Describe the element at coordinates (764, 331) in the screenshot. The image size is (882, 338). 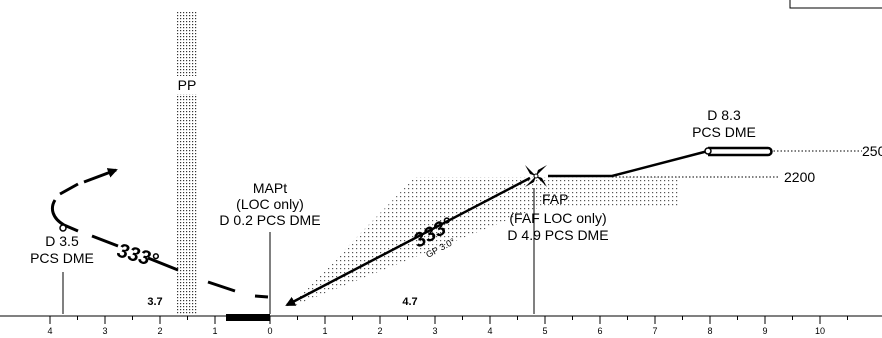
I see `axis-tick-label: 9` at that location.